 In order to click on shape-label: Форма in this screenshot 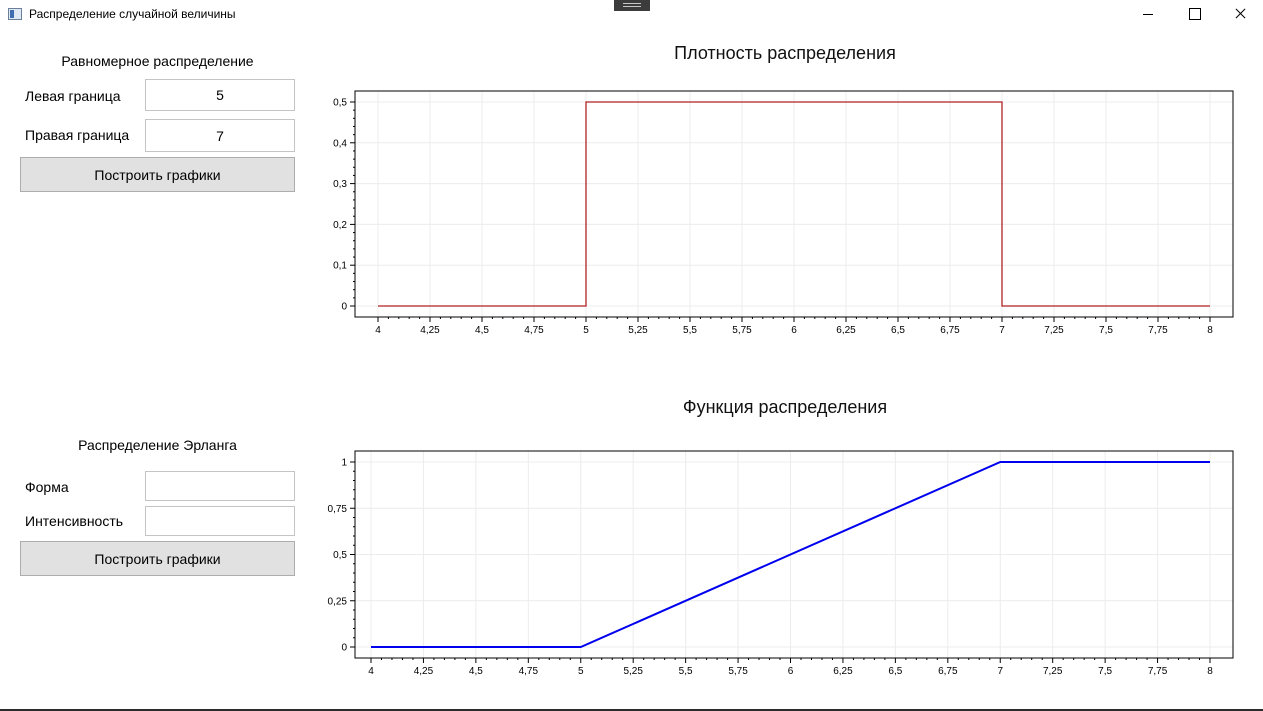, I will do `click(47, 487)`.